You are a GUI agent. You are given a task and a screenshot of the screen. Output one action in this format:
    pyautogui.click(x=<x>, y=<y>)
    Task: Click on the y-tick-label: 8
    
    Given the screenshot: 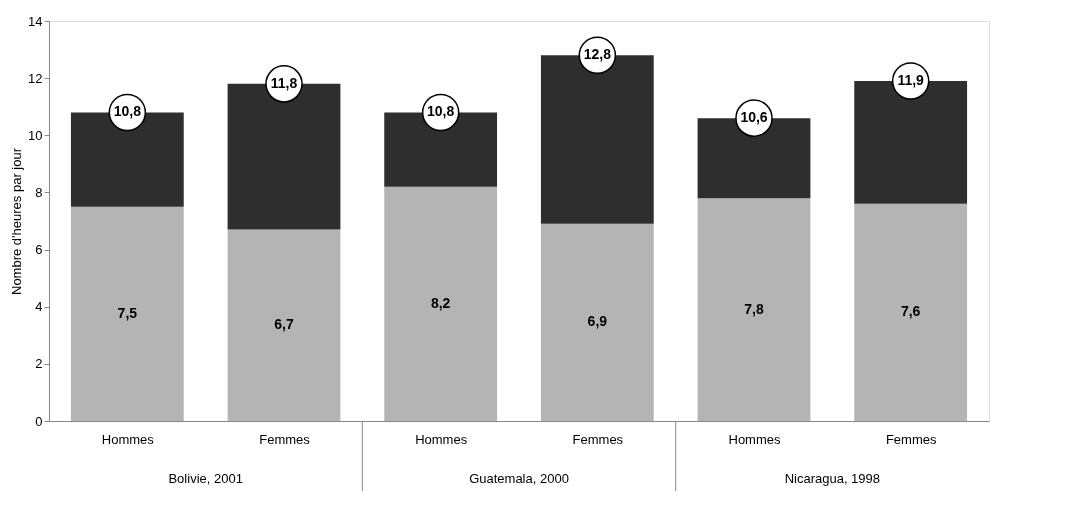 What is the action you would take?
    pyautogui.click(x=39, y=192)
    